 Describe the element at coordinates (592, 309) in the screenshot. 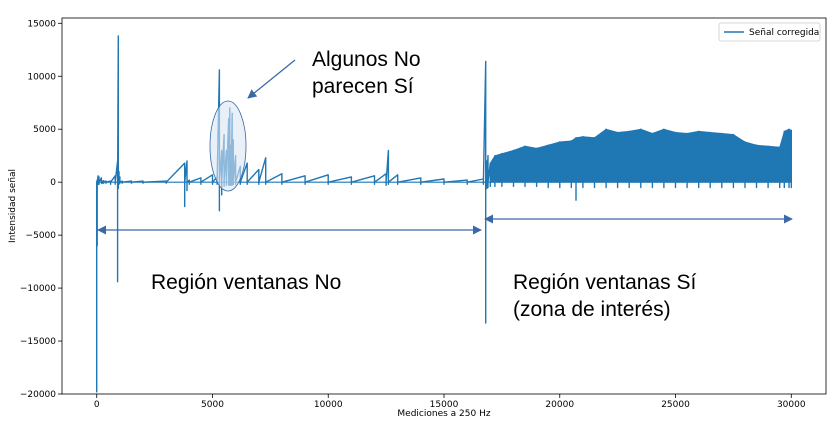

I see `yes-region-label-line2: (zona de interés)` at that location.